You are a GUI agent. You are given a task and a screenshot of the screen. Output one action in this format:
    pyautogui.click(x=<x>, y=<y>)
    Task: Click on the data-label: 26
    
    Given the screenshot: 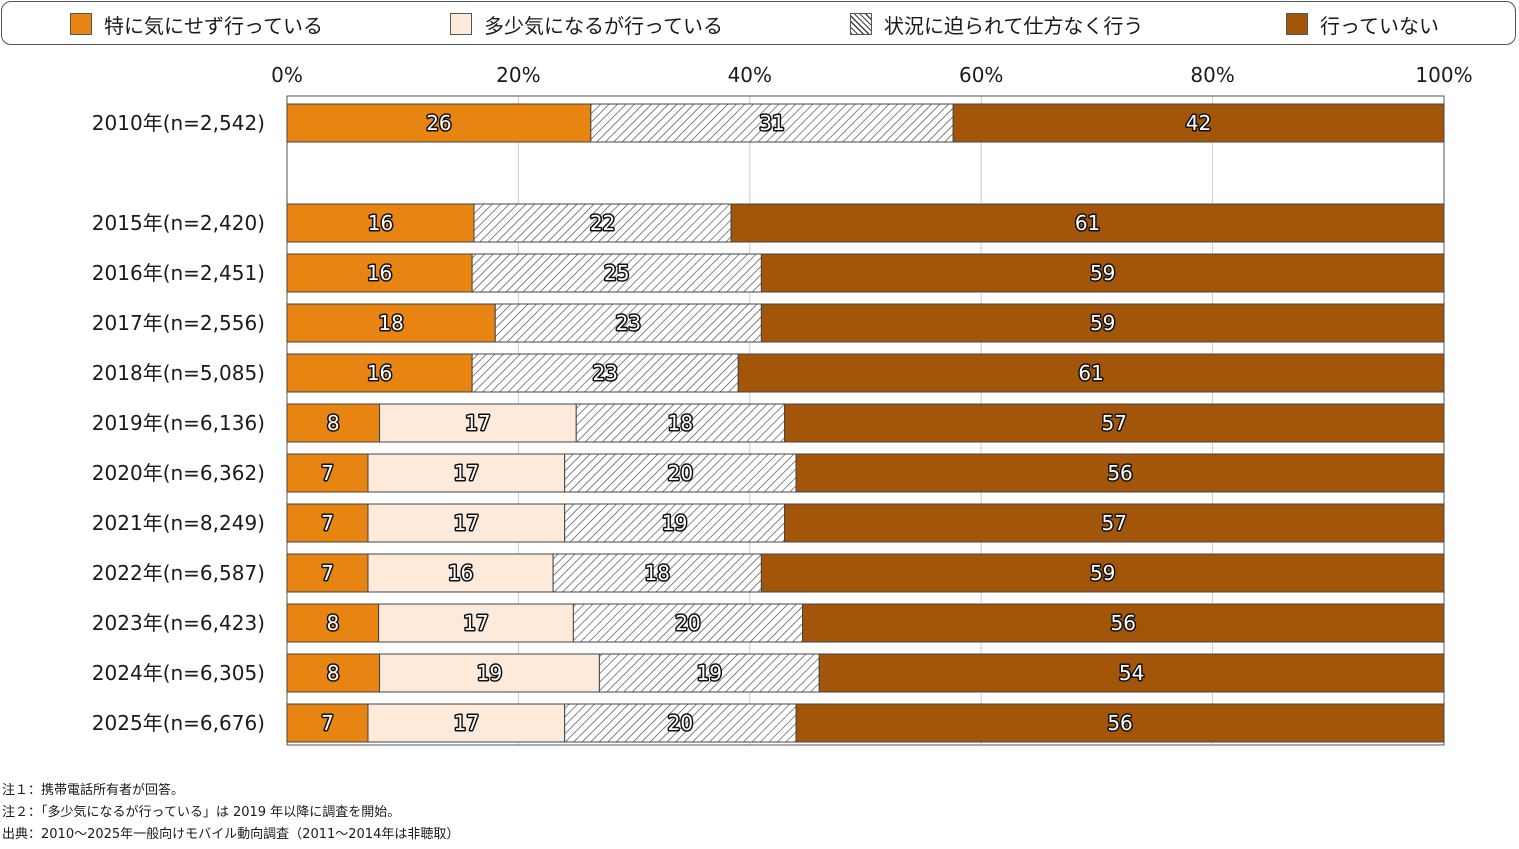 What is the action you would take?
    pyautogui.click(x=438, y=123)
    